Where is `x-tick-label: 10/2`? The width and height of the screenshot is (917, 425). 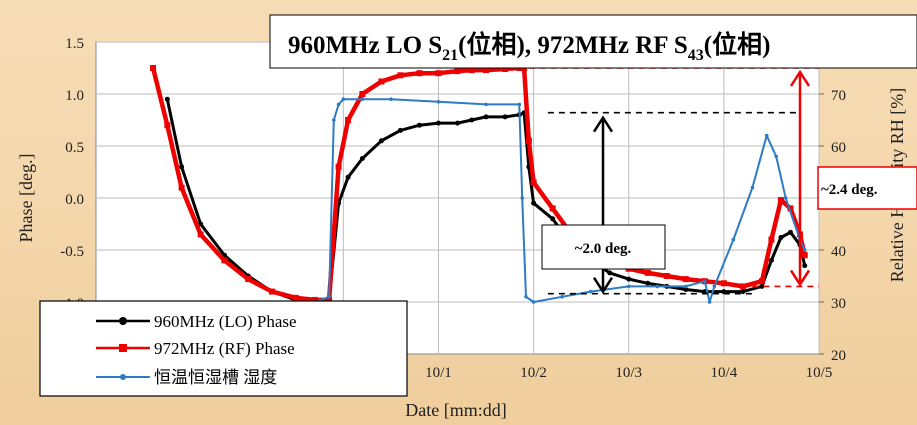
x-tick-label: 10/2 is located at coordinates (533, 373).